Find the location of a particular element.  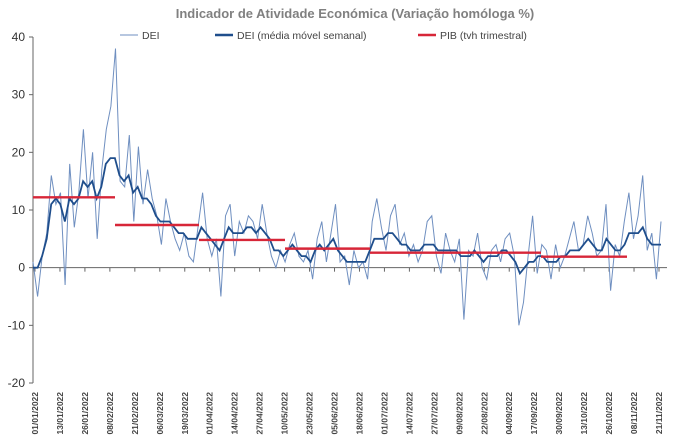

legend-item-dei-media-movel-label: DEI (média móvel semanal) is located at coordinates (302, 36).